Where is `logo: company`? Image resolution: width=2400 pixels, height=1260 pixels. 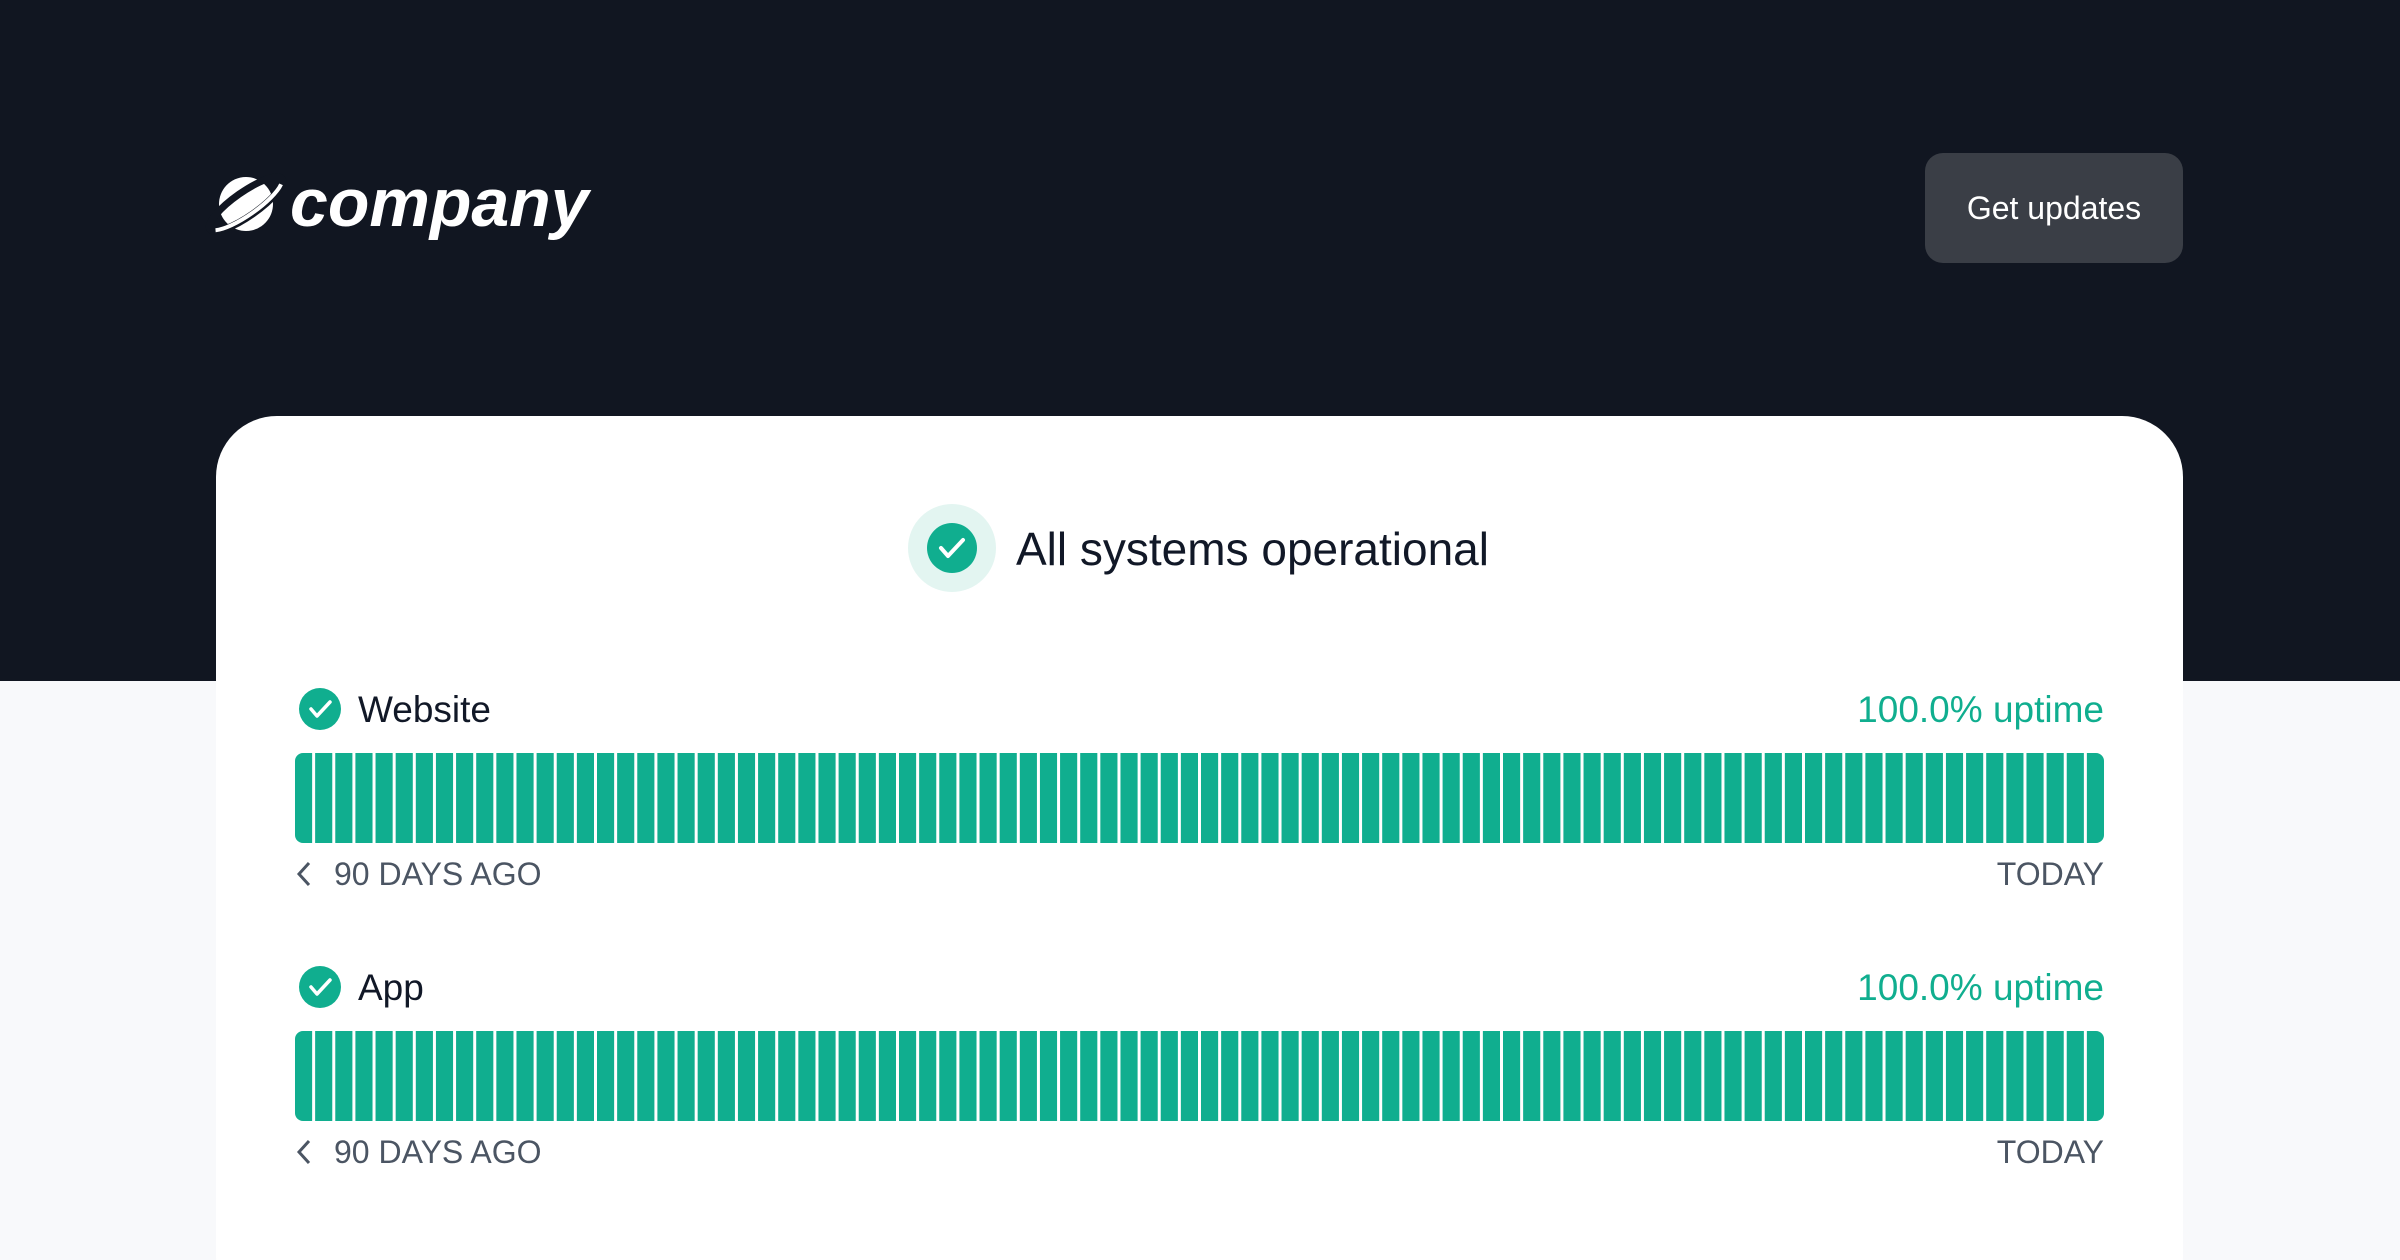
logo: company is located at coordinates (398, 203).